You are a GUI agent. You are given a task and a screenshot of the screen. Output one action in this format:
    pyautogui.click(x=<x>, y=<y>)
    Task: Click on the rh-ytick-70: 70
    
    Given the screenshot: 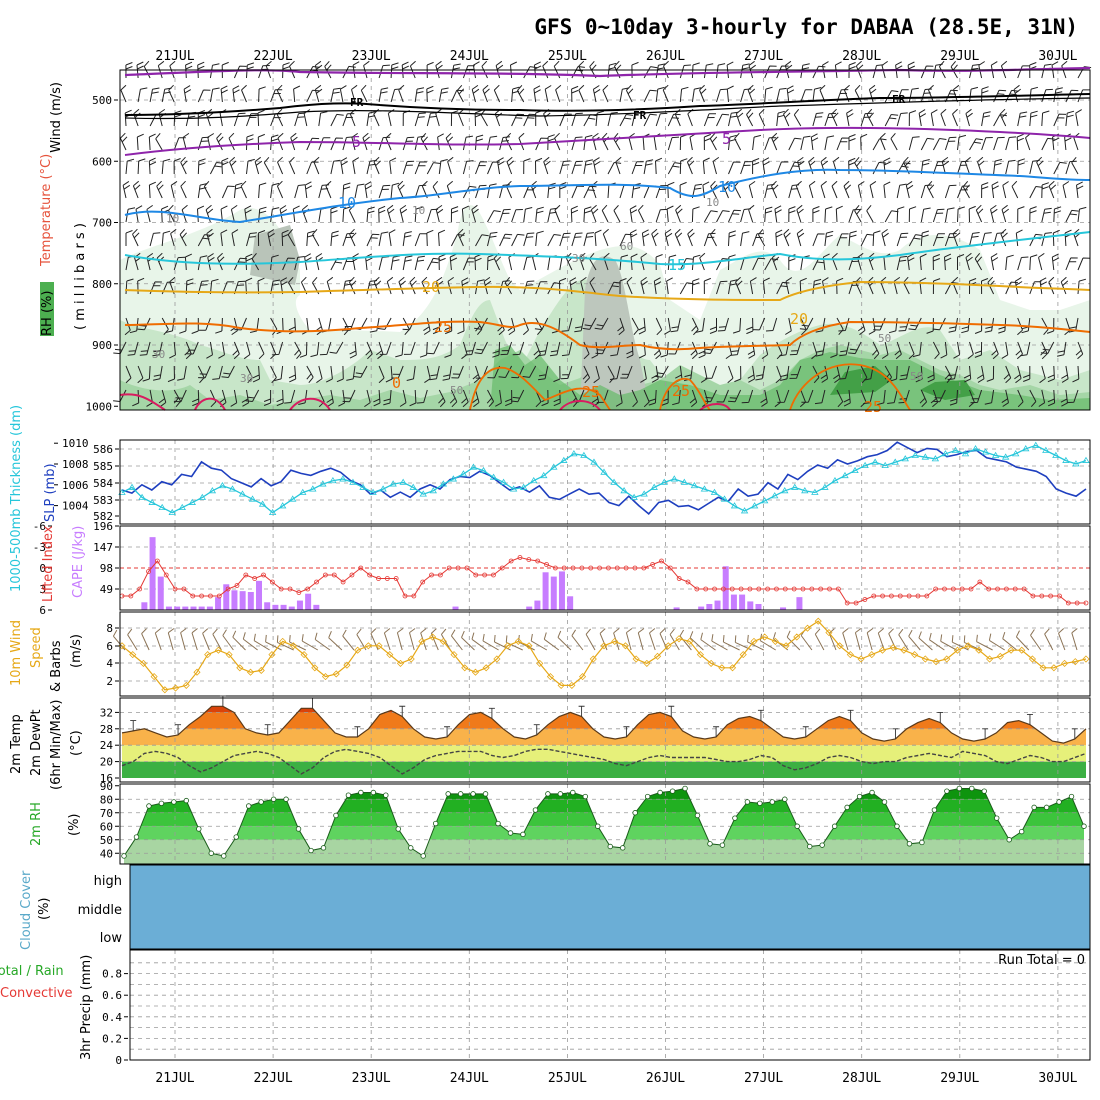 What is the action you would take?
    pyautogui.click(x=106, y=813)
    